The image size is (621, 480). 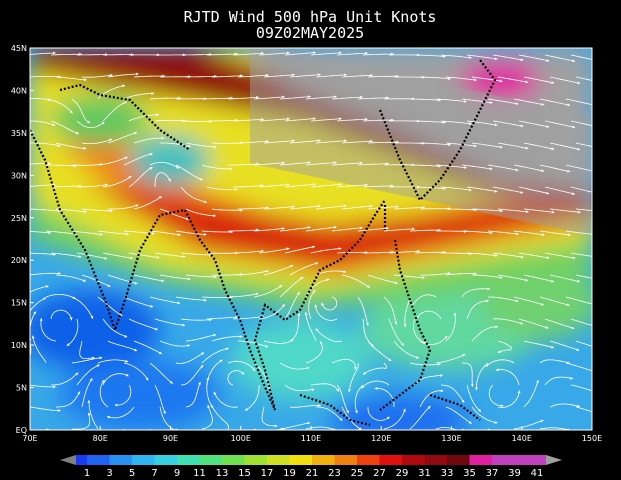 What do you see at coordinates (492, 473) in the screenshot?
I see `colorbar-label: 37` at bounding box center [492, 473].